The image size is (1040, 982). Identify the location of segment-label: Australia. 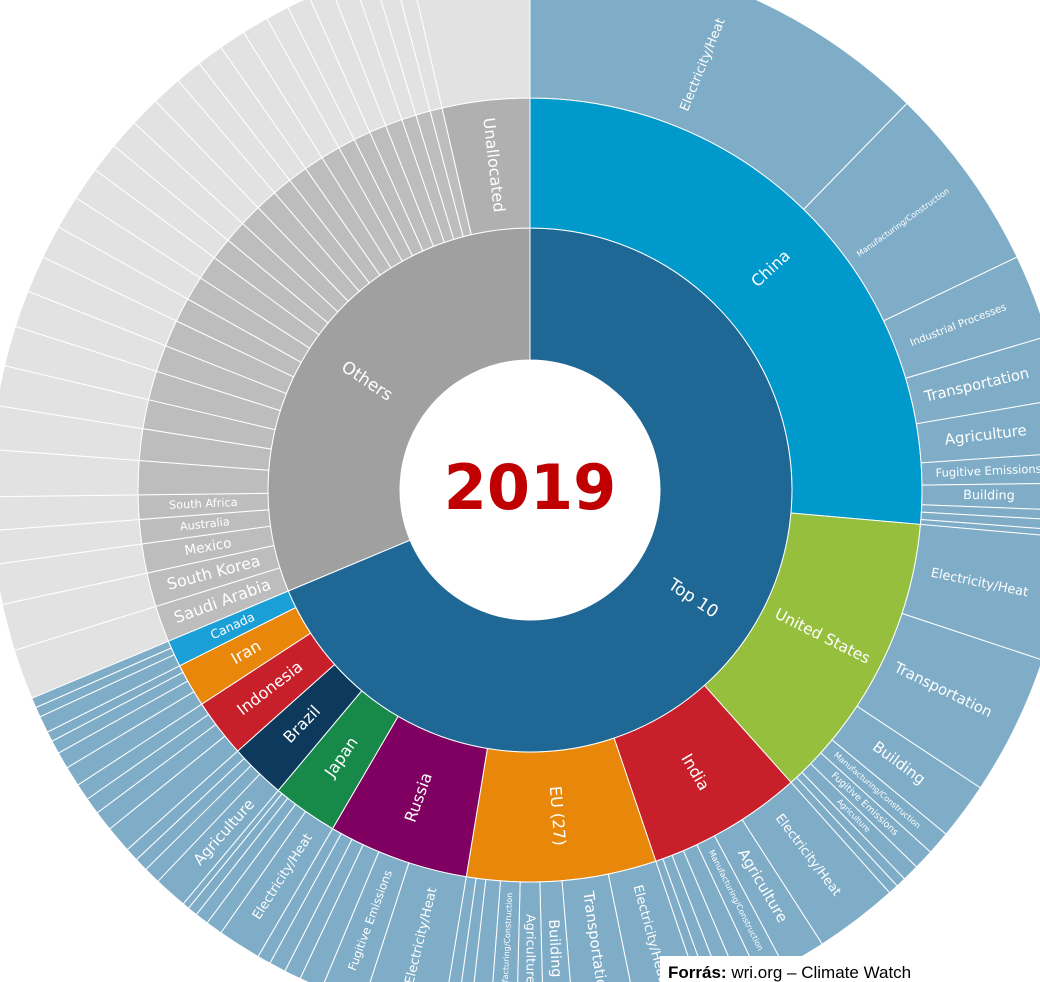
(204, 524).